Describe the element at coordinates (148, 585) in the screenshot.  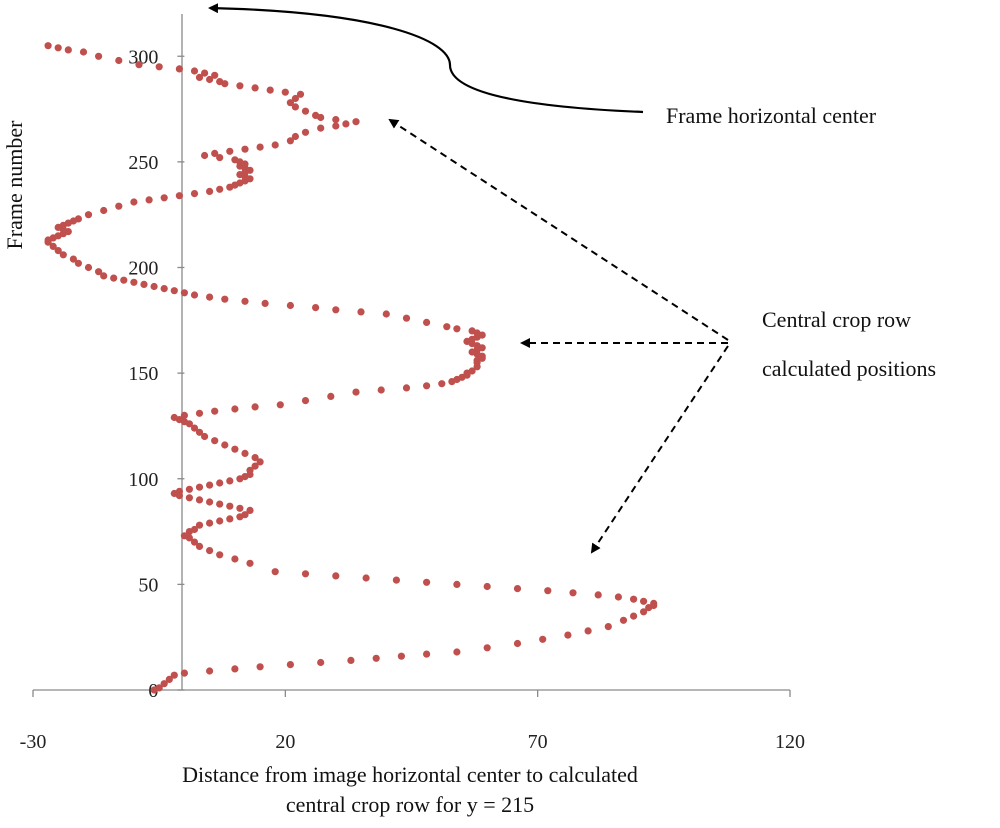
I see `y-tick-label: 50` at that location.